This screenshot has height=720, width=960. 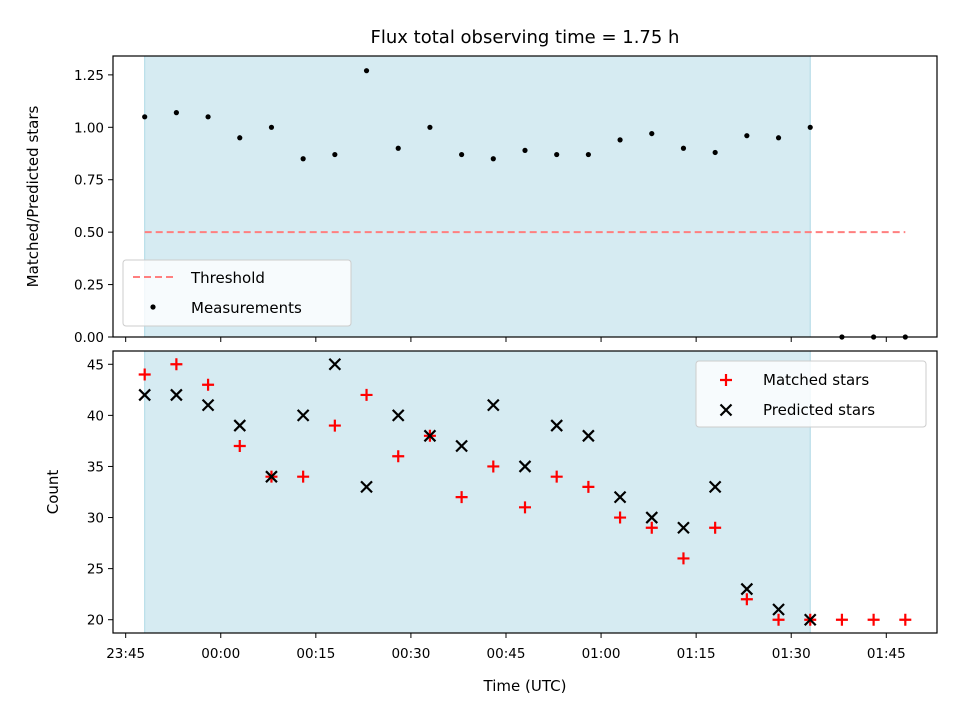 What do you see at coordinates (315, 654) in the screenshot?
I see `x-tick-label: 00:15` at bounding box center [315, 654].